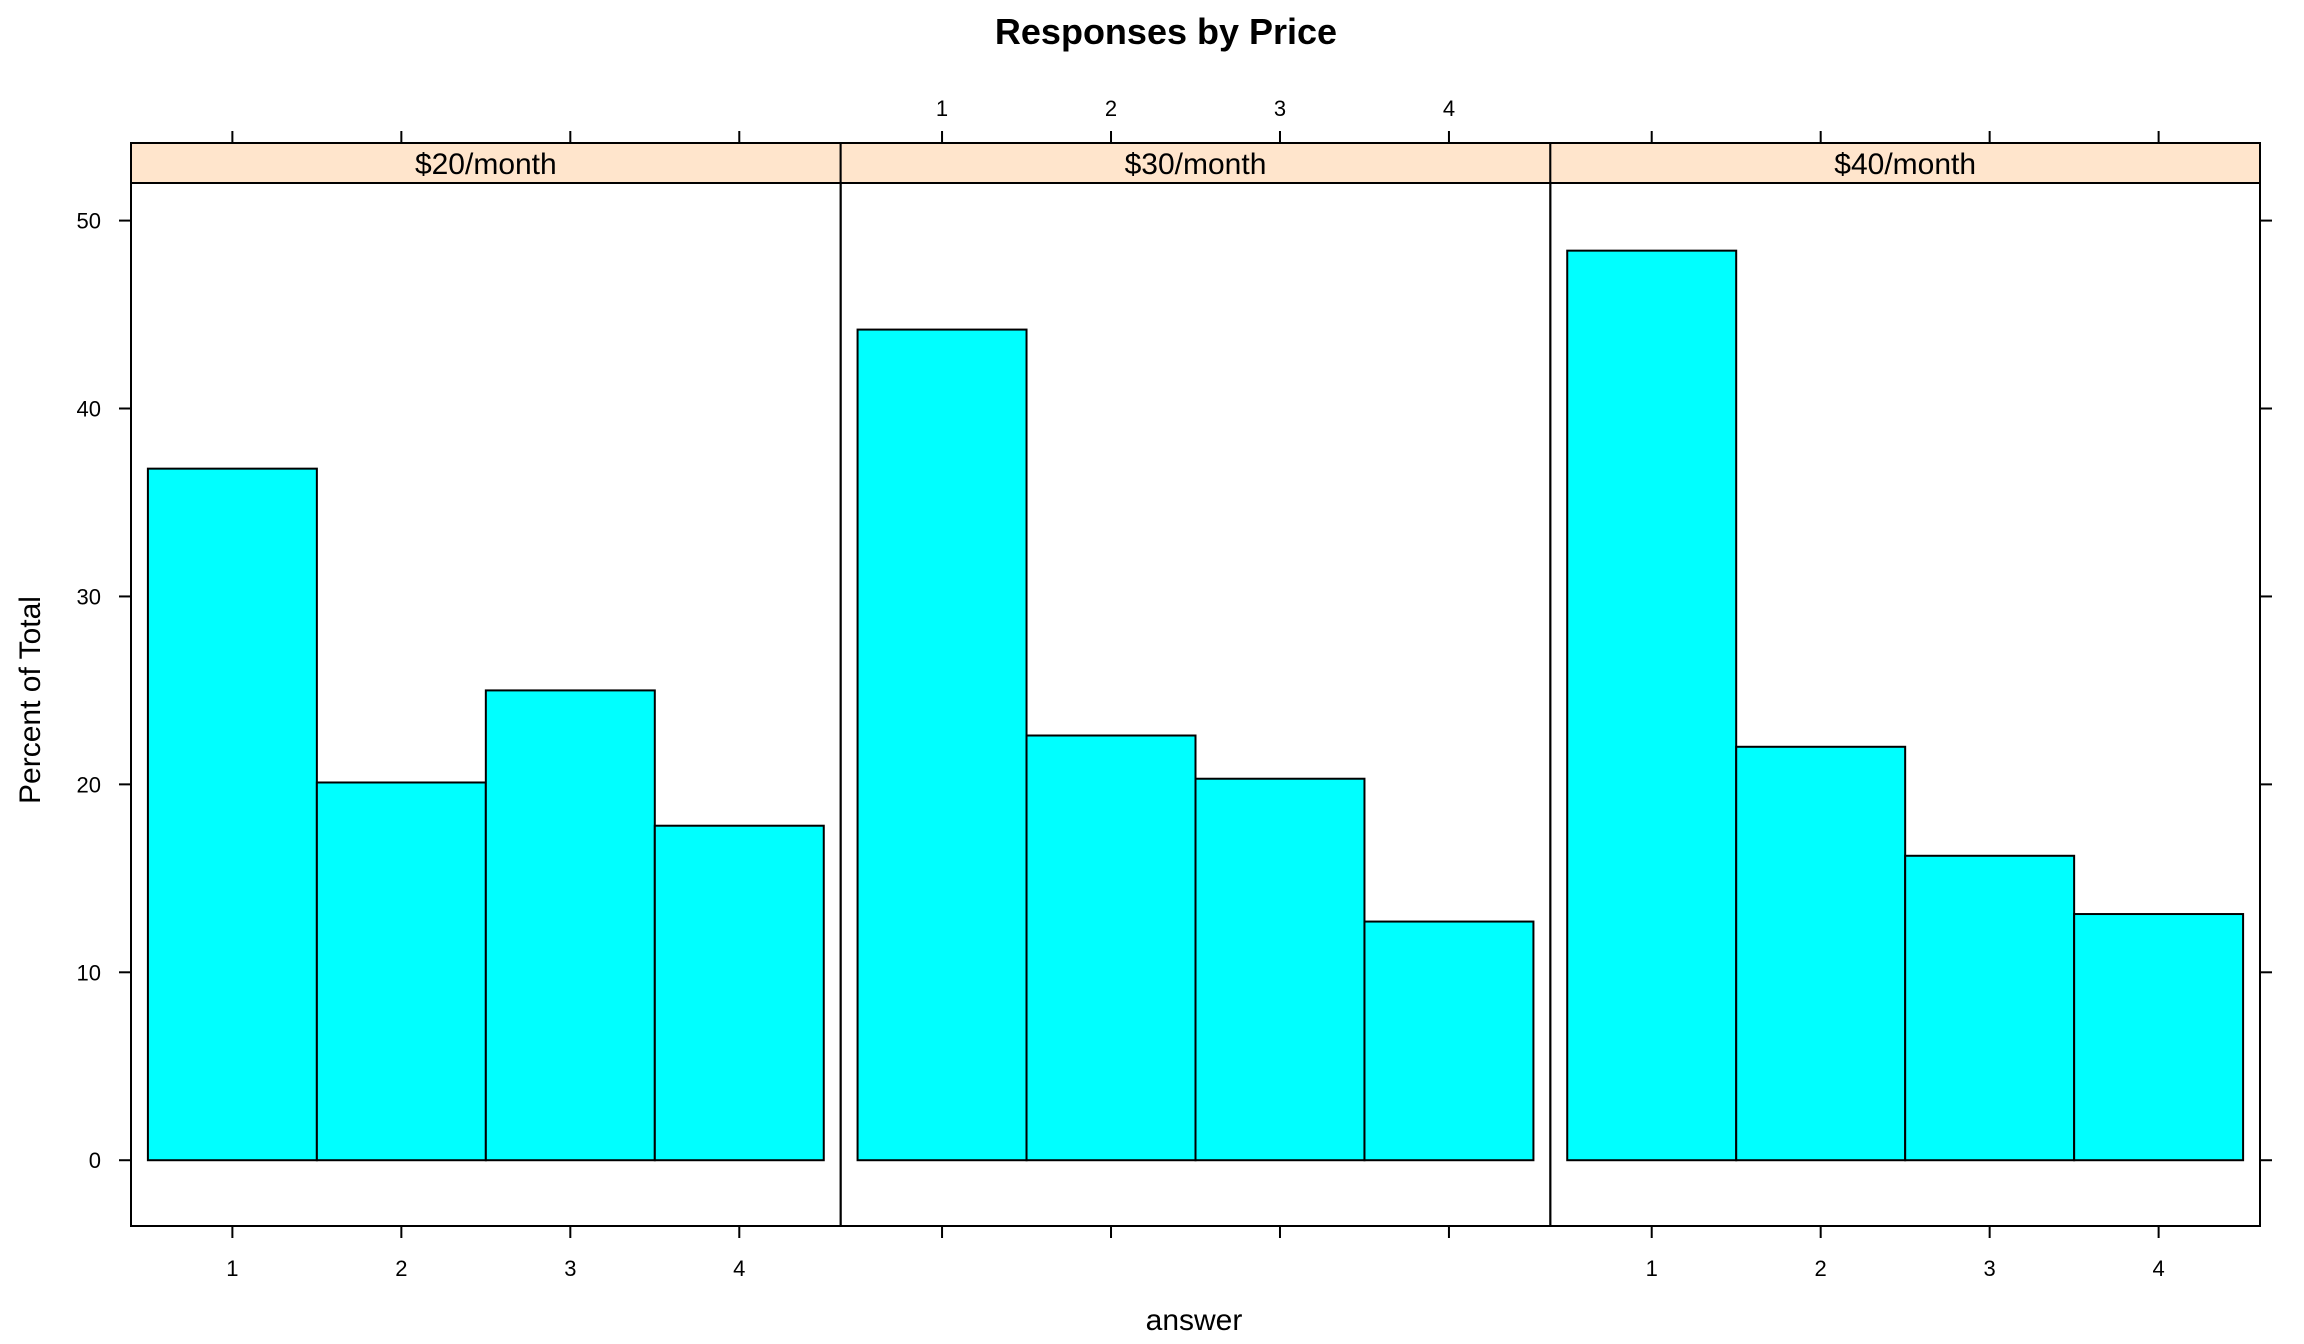  I want to click on x-tick-label-panel-3-3: 3, so click(1990, 1268).